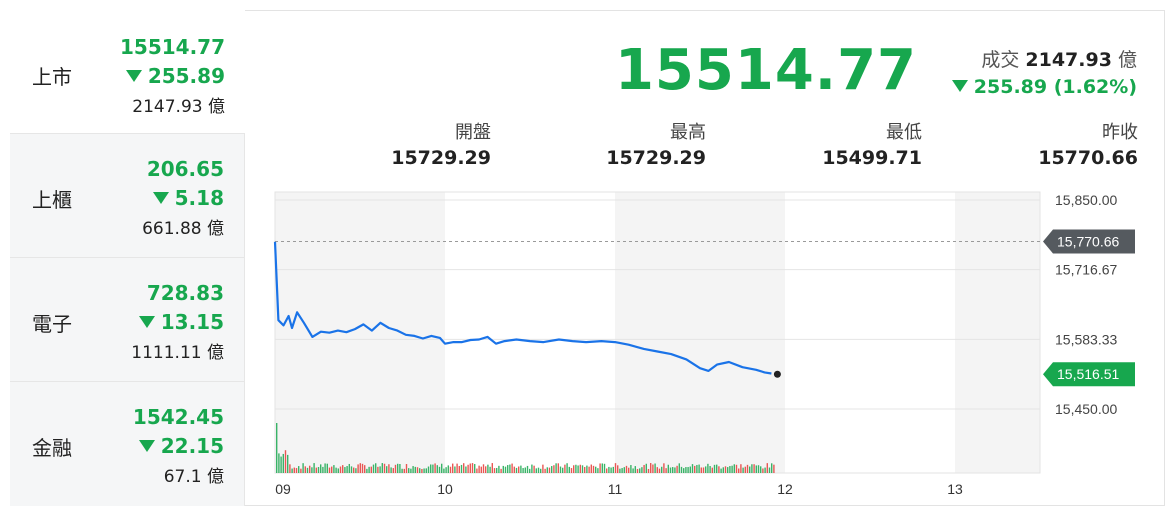 This screenshot has height=518, width=1175. What do you see at coordinates (52, 324) in the screenshot?
I see `sidebar-item-name: 電子` at bounding box center [52, 324].